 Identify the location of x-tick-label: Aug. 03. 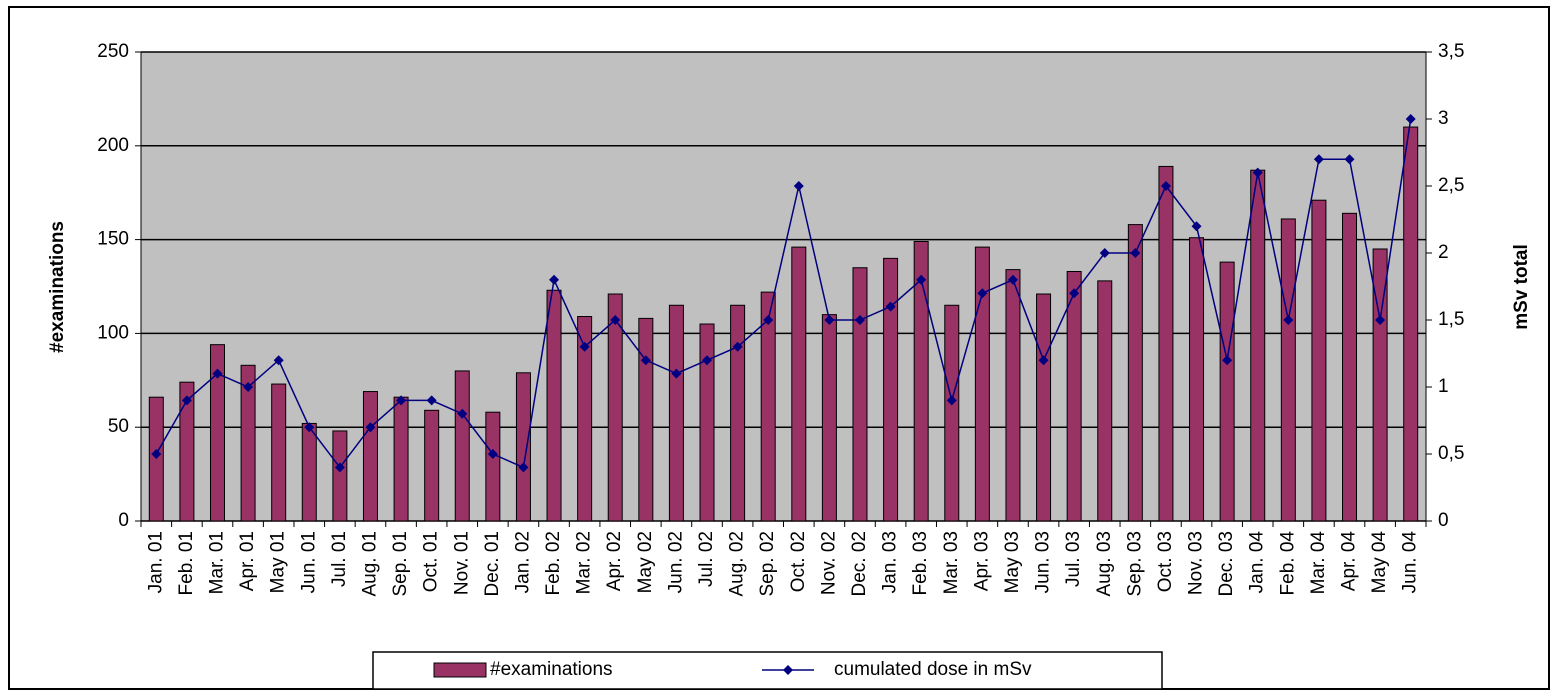
(1104, 564).